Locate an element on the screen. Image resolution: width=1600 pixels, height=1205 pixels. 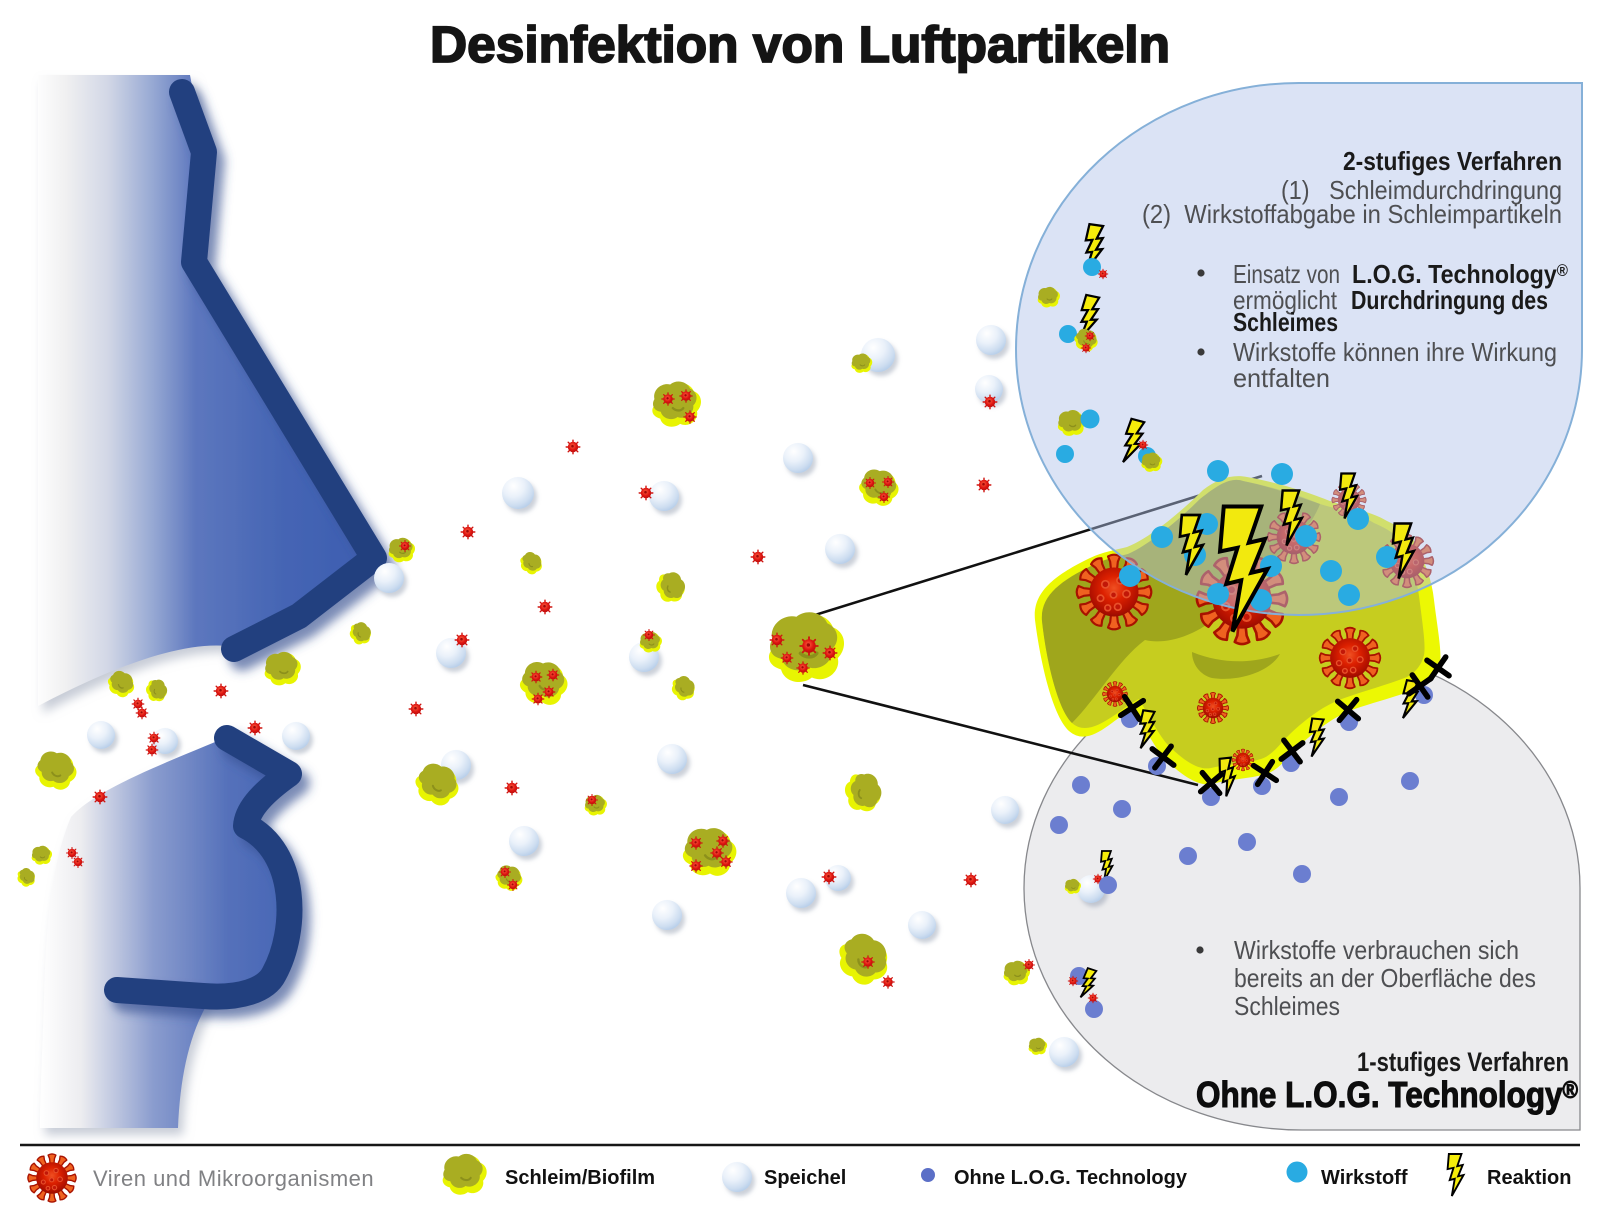
svg-text: Durchdringung des is located at coordinates (1449, 300).